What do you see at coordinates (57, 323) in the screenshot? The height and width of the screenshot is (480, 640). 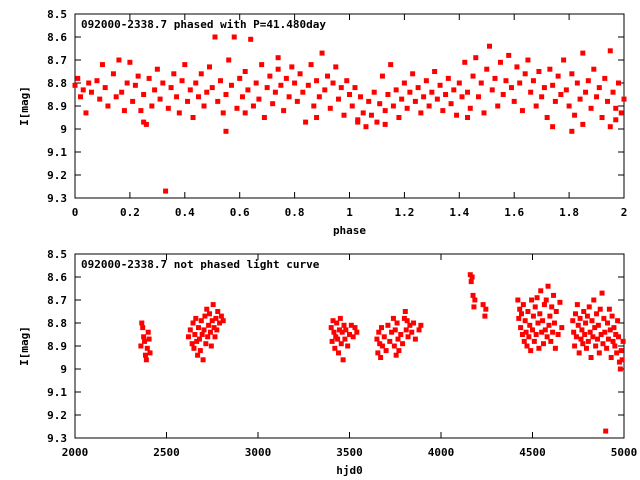 I see `y-tick-label: 8.8` at bounding box center [57, 323].